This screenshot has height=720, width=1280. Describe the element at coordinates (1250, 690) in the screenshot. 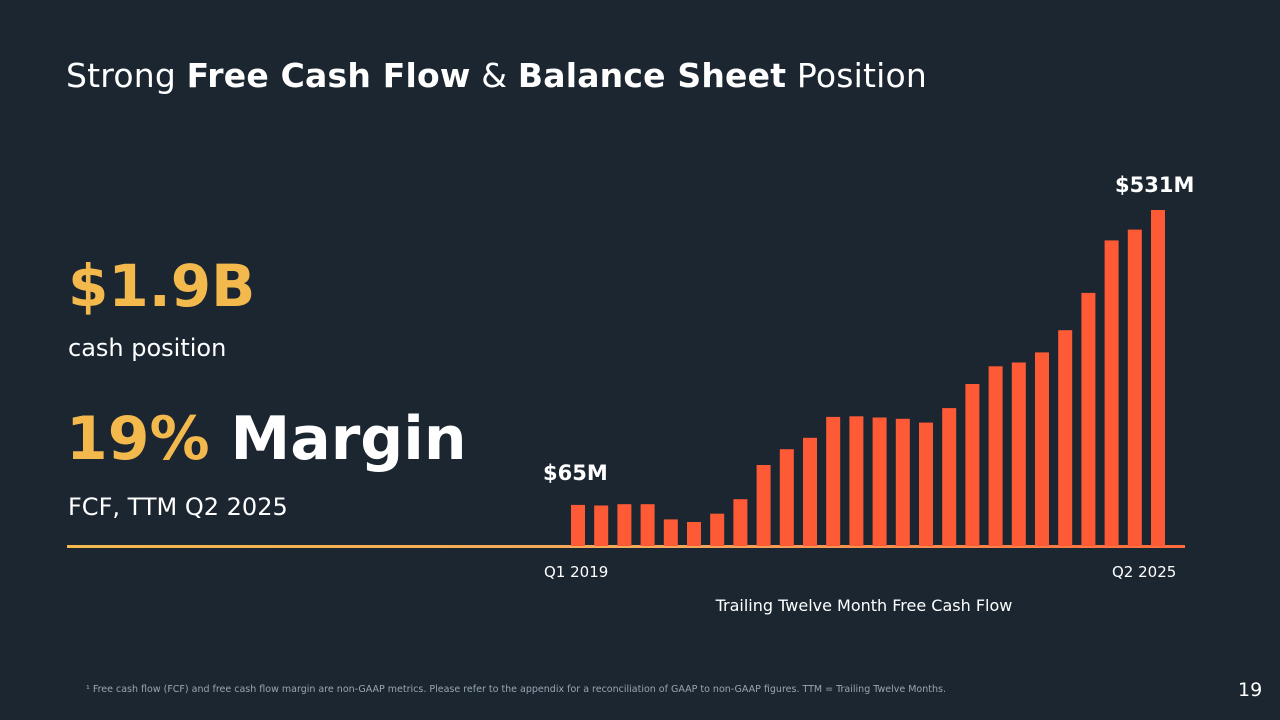

I see `page-number: 19` at that location.